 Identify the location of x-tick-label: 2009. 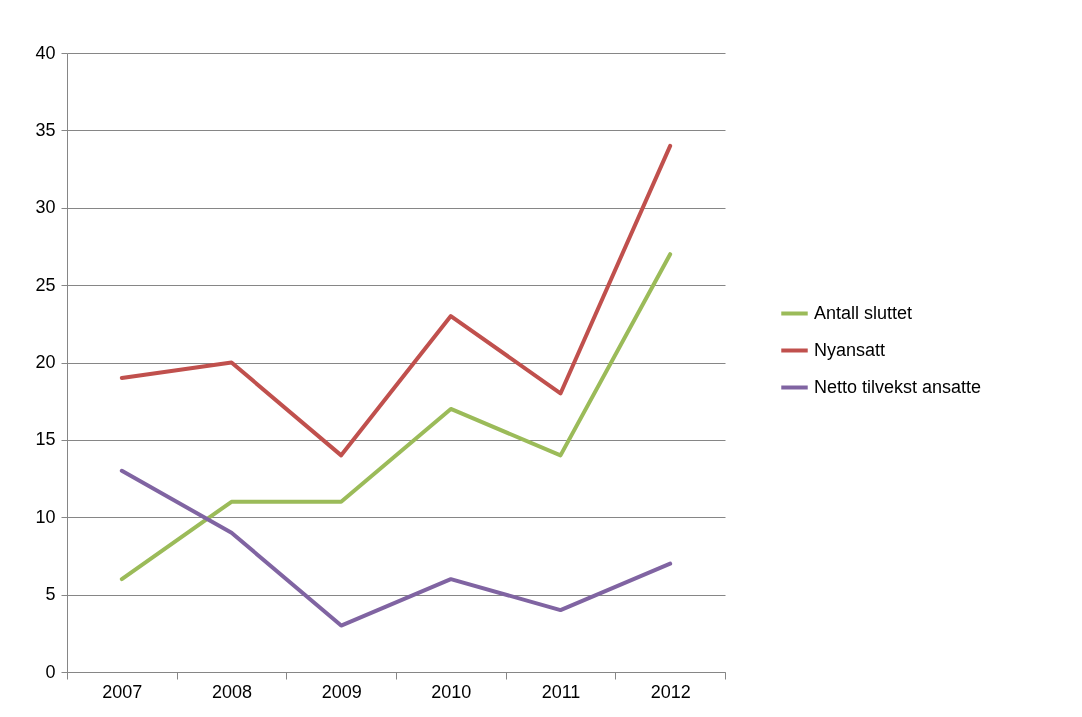
(341, 691).